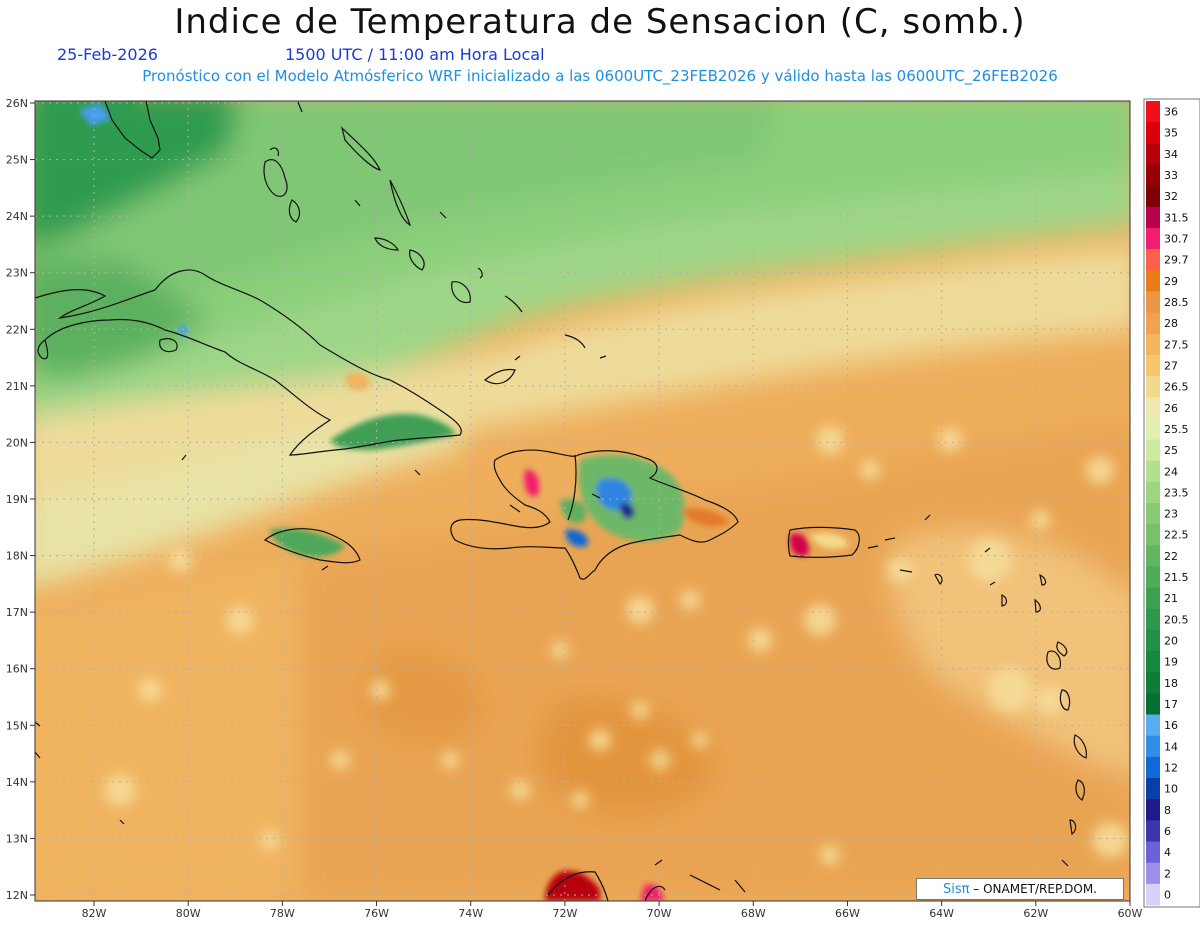  Describe the element at coordinates (941, 913) in the screenshot. I see `lon-tick-label: 64W` at that location.